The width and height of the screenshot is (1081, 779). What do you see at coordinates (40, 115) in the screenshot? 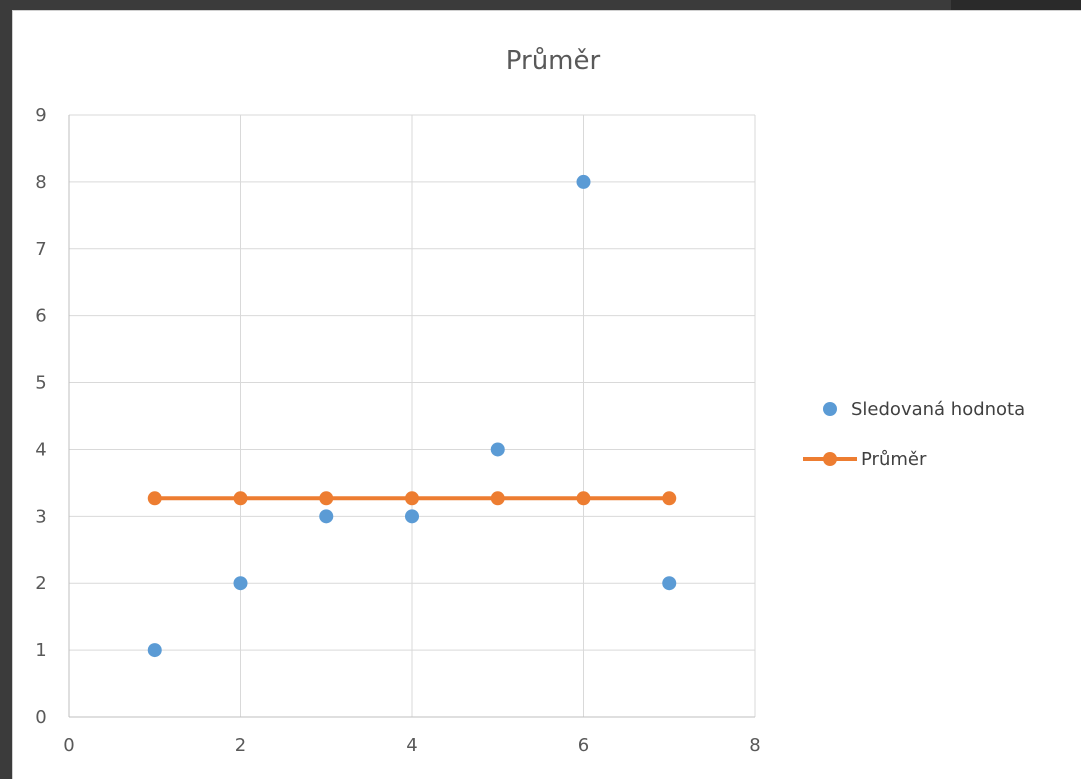
I see `y-tick-label: 9` at bounding box center [40, 115].